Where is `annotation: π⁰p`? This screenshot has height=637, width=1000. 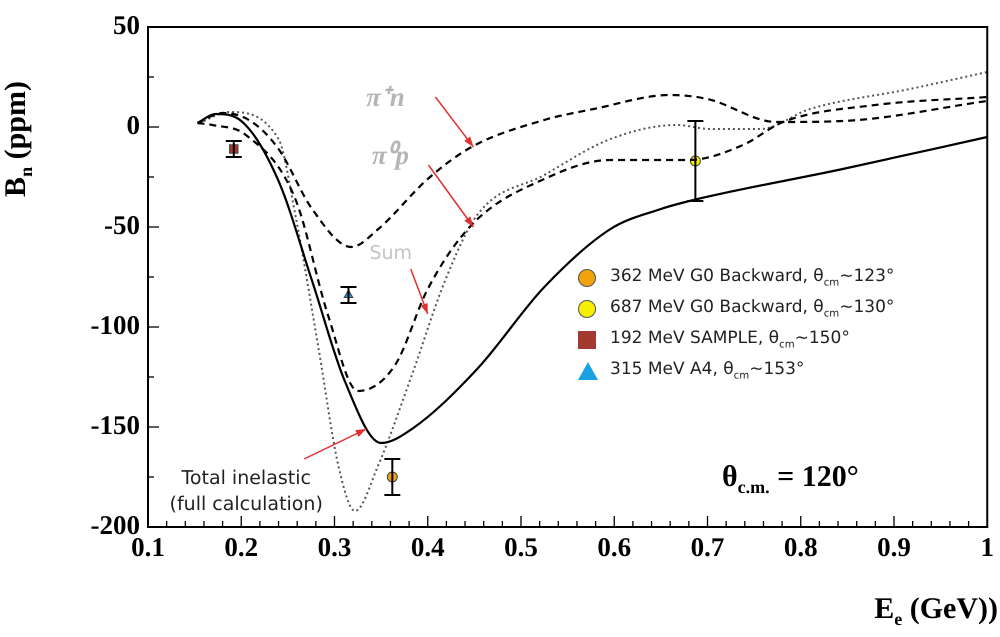 annotation: π⁰p is located at coordinates (391, 155).